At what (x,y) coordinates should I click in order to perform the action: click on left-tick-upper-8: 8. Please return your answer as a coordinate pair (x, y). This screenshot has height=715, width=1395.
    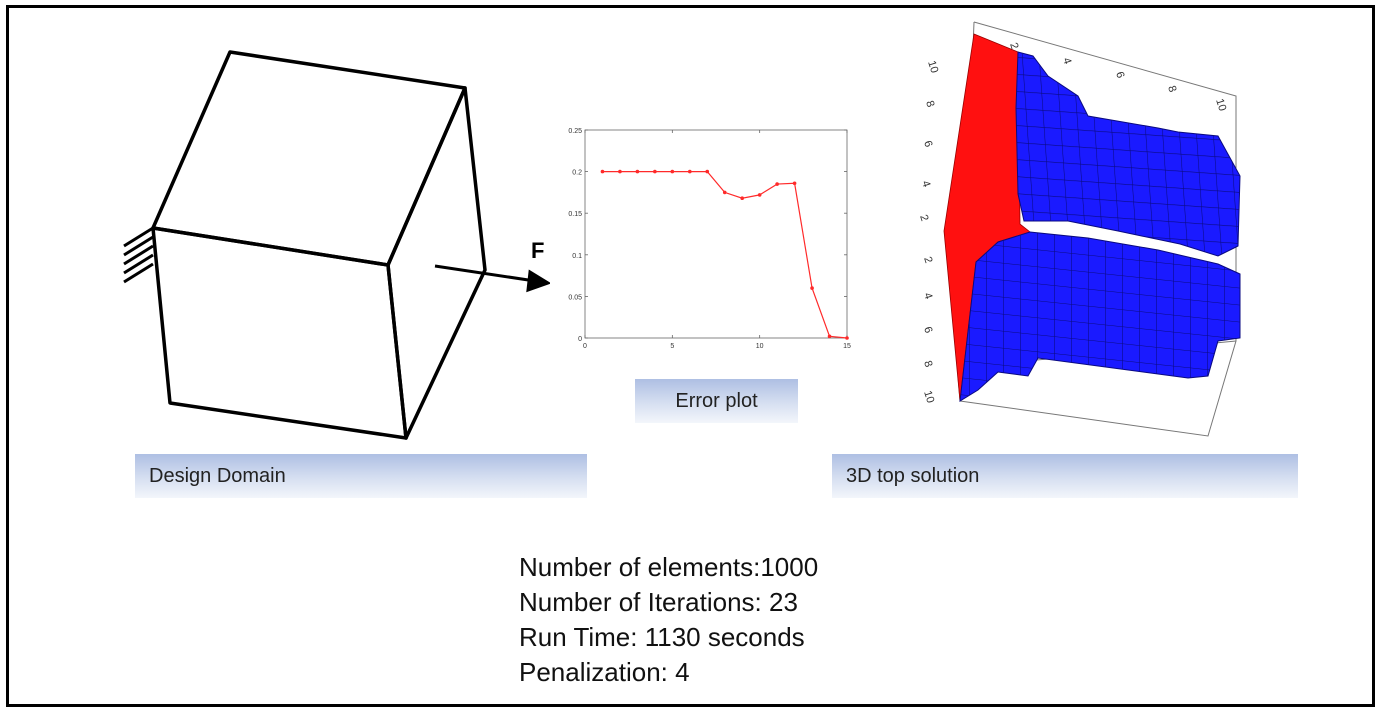
    Looking at the image, I should click on (929, 104).